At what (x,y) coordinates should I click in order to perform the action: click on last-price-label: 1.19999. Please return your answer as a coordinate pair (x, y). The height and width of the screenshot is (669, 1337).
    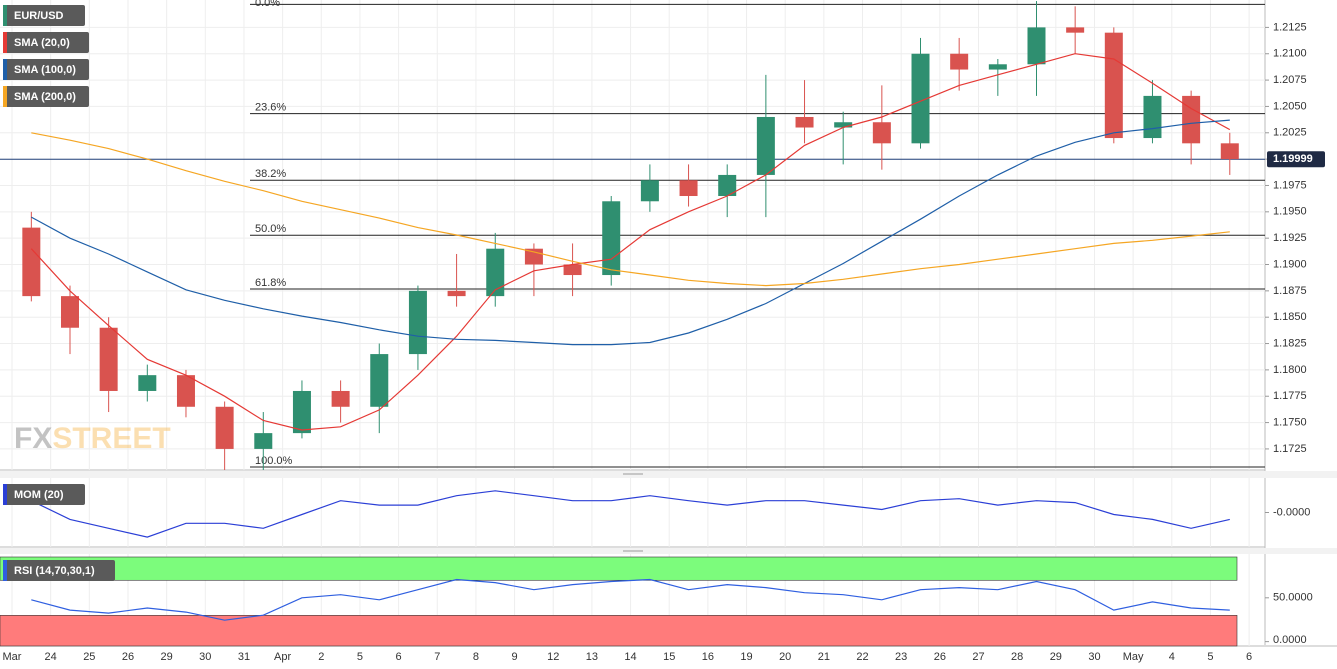
    Looking at the image, I should click on (1293, 159).